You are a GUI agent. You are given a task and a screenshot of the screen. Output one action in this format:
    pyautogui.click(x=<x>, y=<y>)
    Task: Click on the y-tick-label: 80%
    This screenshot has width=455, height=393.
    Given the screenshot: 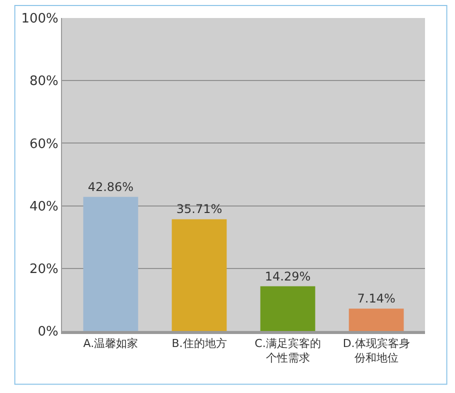 What is the action you would take?
    pyautogui.click(x=43, y=82)
    